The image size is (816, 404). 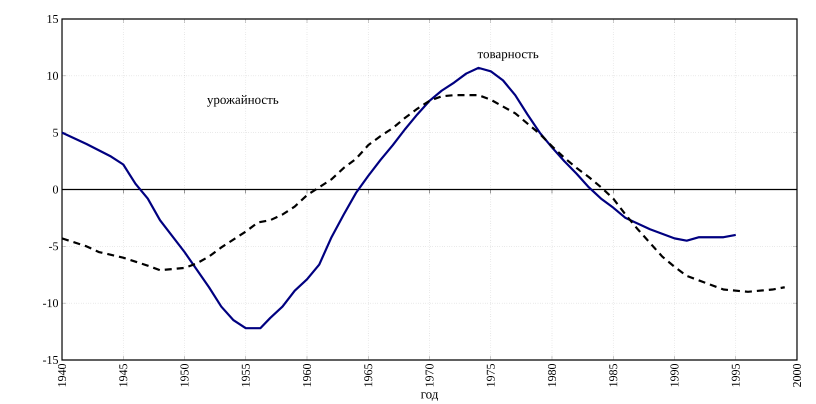 What do you see at coordinates (242, 100) in the screenshot?
I see `annotation: урожайность` at bounding box center [242, 100].